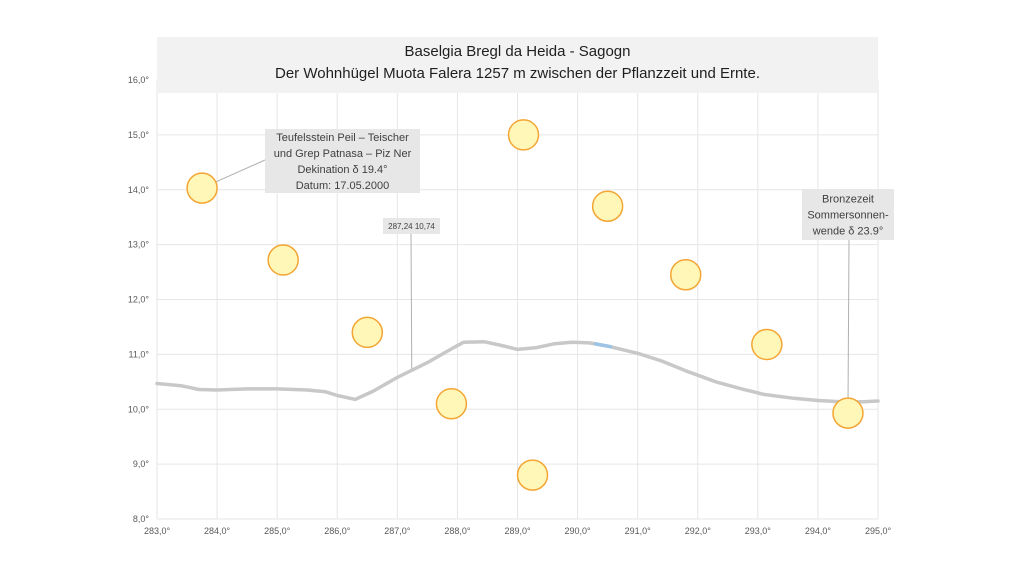  What do you see at coordinates (698, 531) in the screenshot?
I see `x-tick-label: 292,0°` at bounding box center [698, 531].